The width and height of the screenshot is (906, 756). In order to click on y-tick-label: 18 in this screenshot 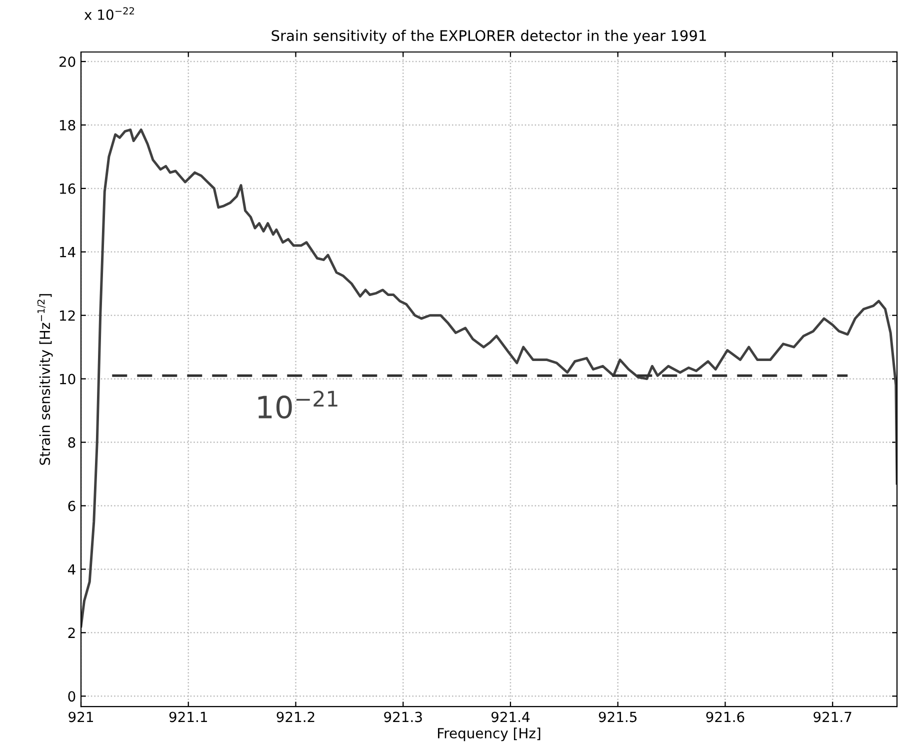, I will do `click(68, 125)`.